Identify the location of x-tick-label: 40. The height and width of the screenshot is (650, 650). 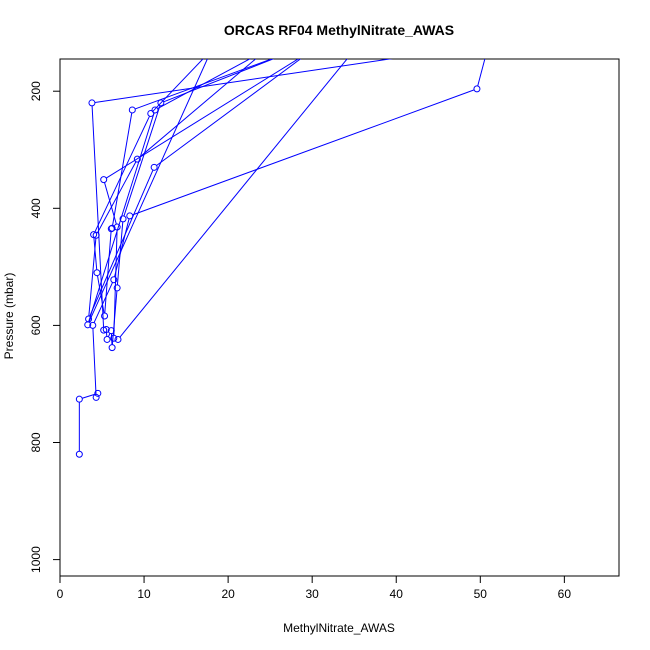
(397, 594).